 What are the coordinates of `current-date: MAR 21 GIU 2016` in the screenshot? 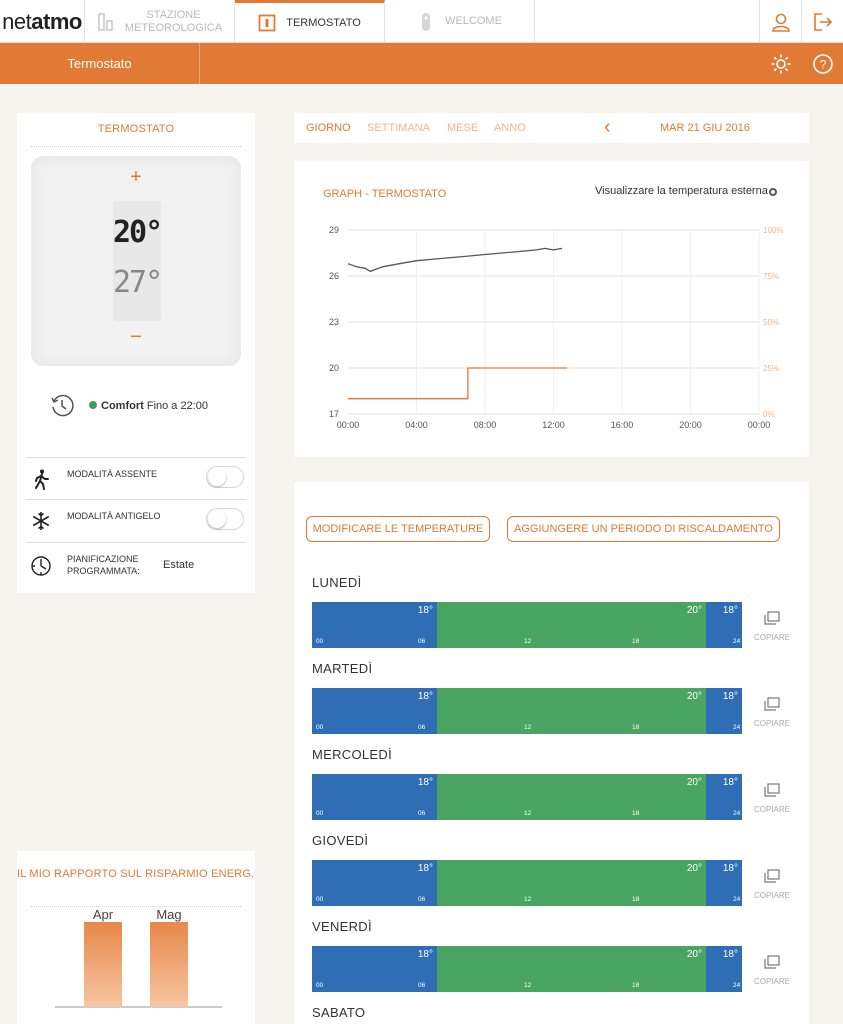 It's located at (705, 128).